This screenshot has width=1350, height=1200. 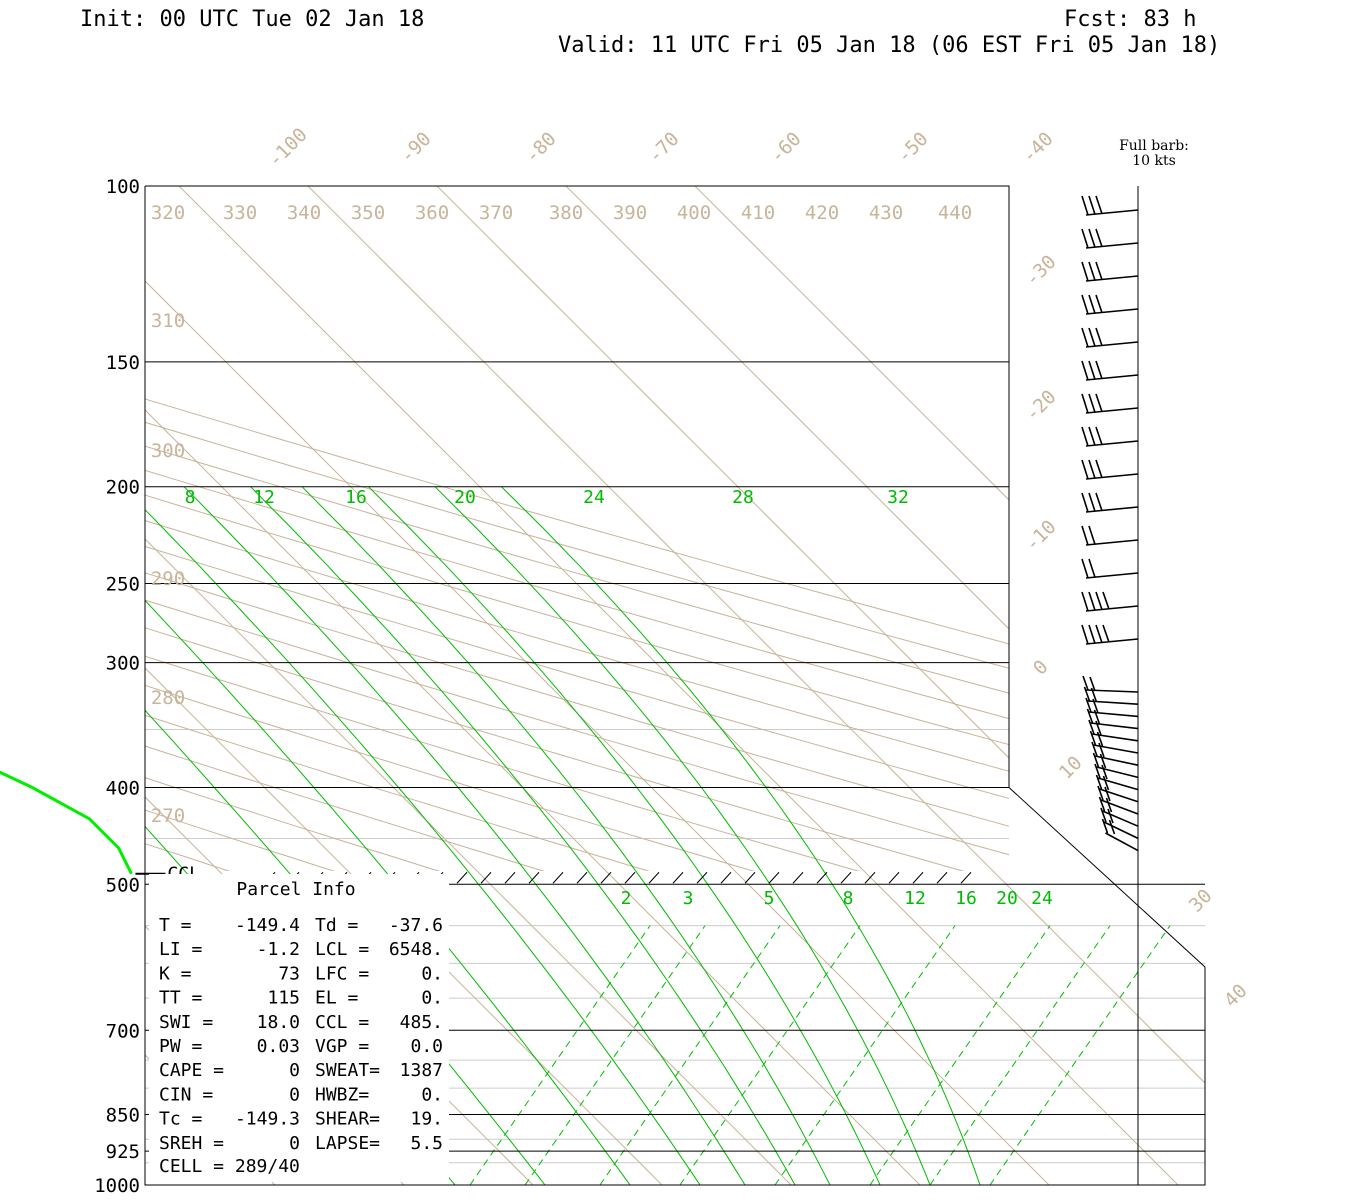 I want to click on mixing-ratio-label: 5, so click(x=769, y=898).